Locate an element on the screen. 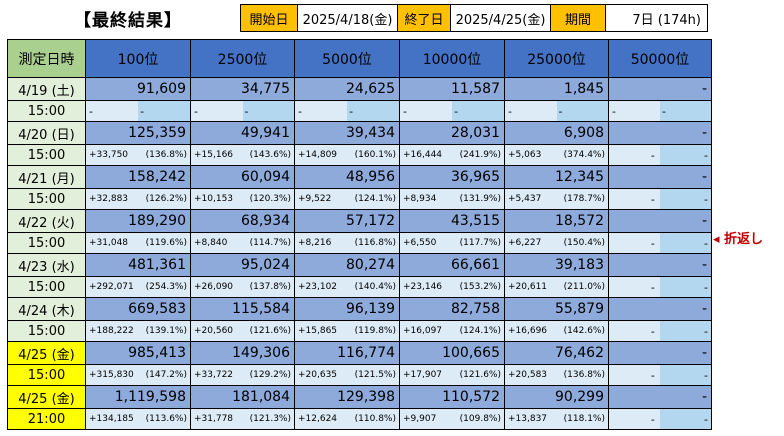 This screenshot has width=784, height=436. value-cell: 669,583 is located at coordinates (138, 309).